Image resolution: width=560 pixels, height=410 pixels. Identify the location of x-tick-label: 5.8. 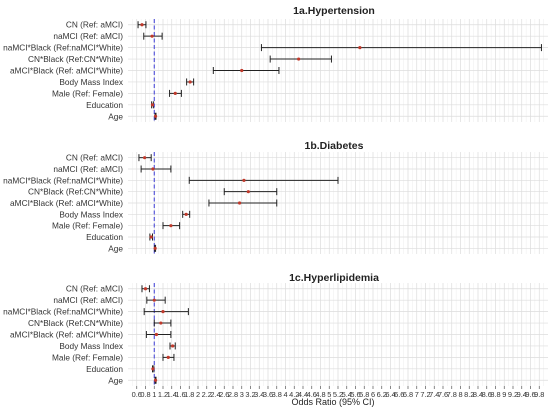
(364, 394).